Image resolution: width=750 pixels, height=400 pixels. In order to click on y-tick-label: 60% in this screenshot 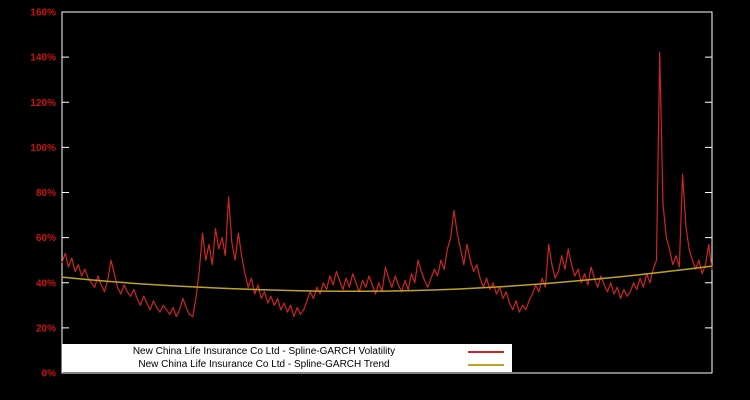, I will do `click(46, 238)`.